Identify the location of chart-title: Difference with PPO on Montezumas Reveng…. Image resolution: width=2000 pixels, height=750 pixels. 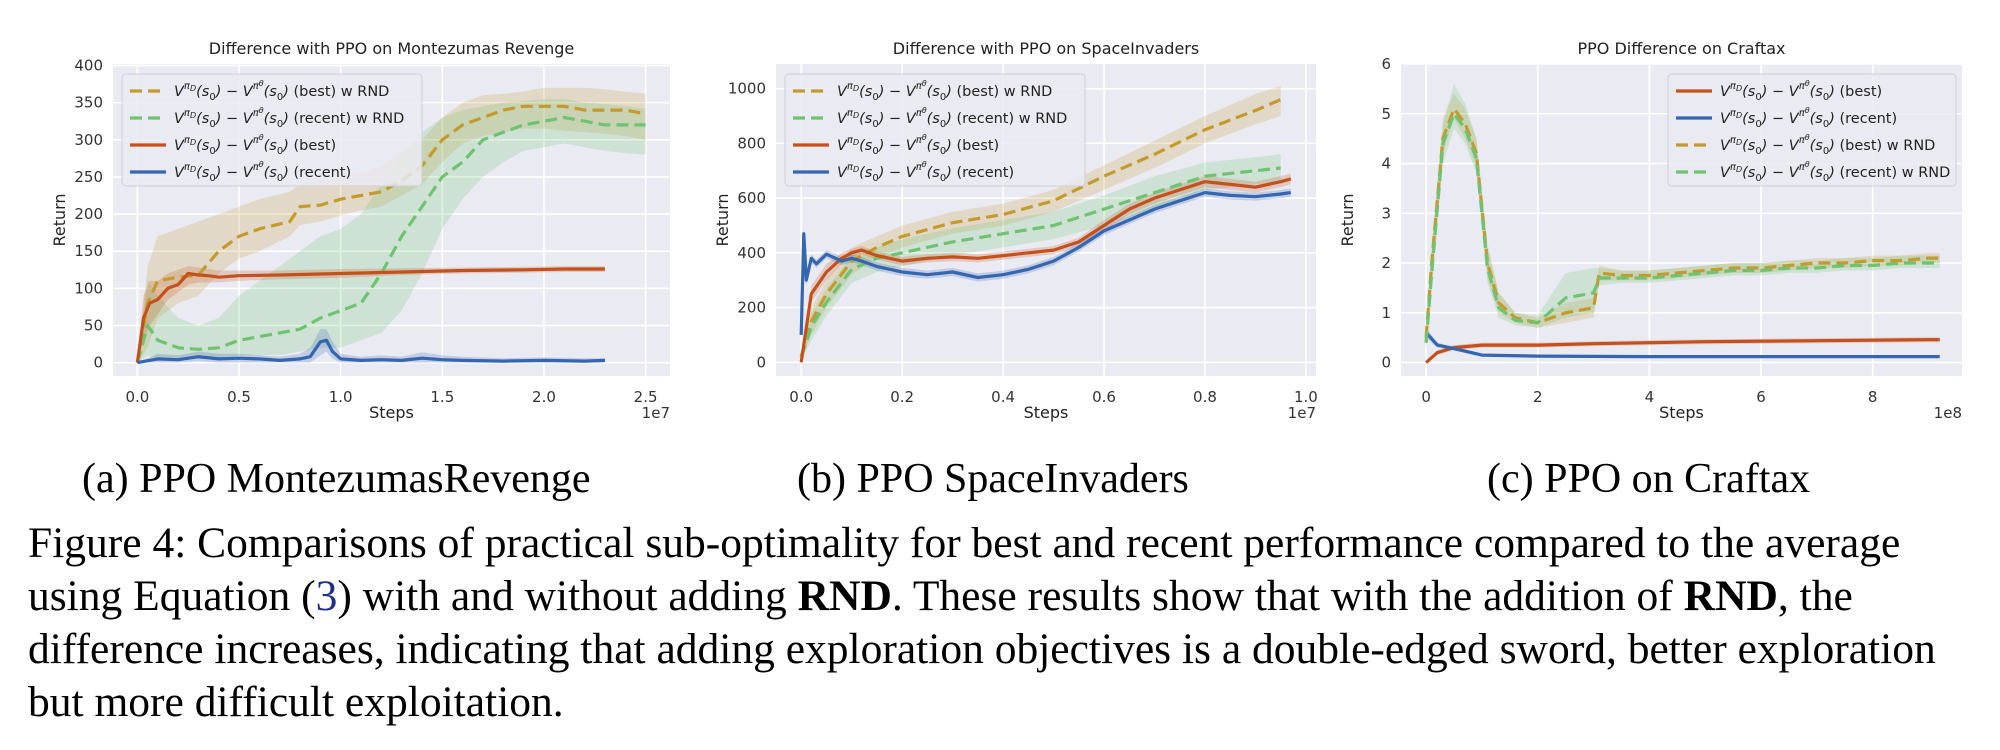
(392, 48).